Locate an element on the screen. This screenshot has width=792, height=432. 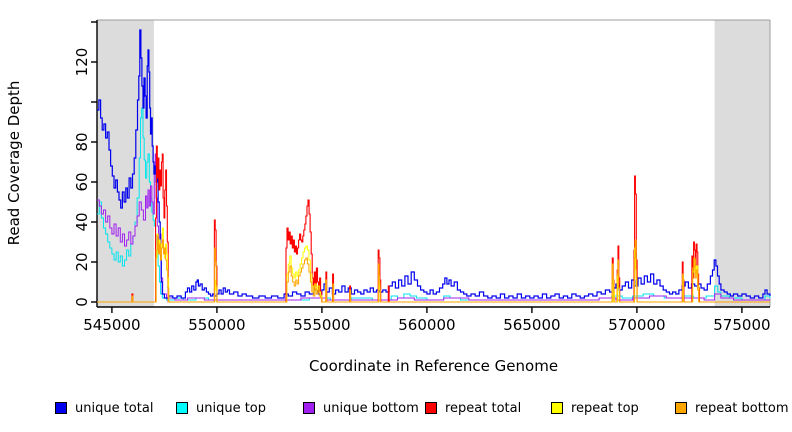
legend-swatch-repeat-total is located at coordinates (431, 408).